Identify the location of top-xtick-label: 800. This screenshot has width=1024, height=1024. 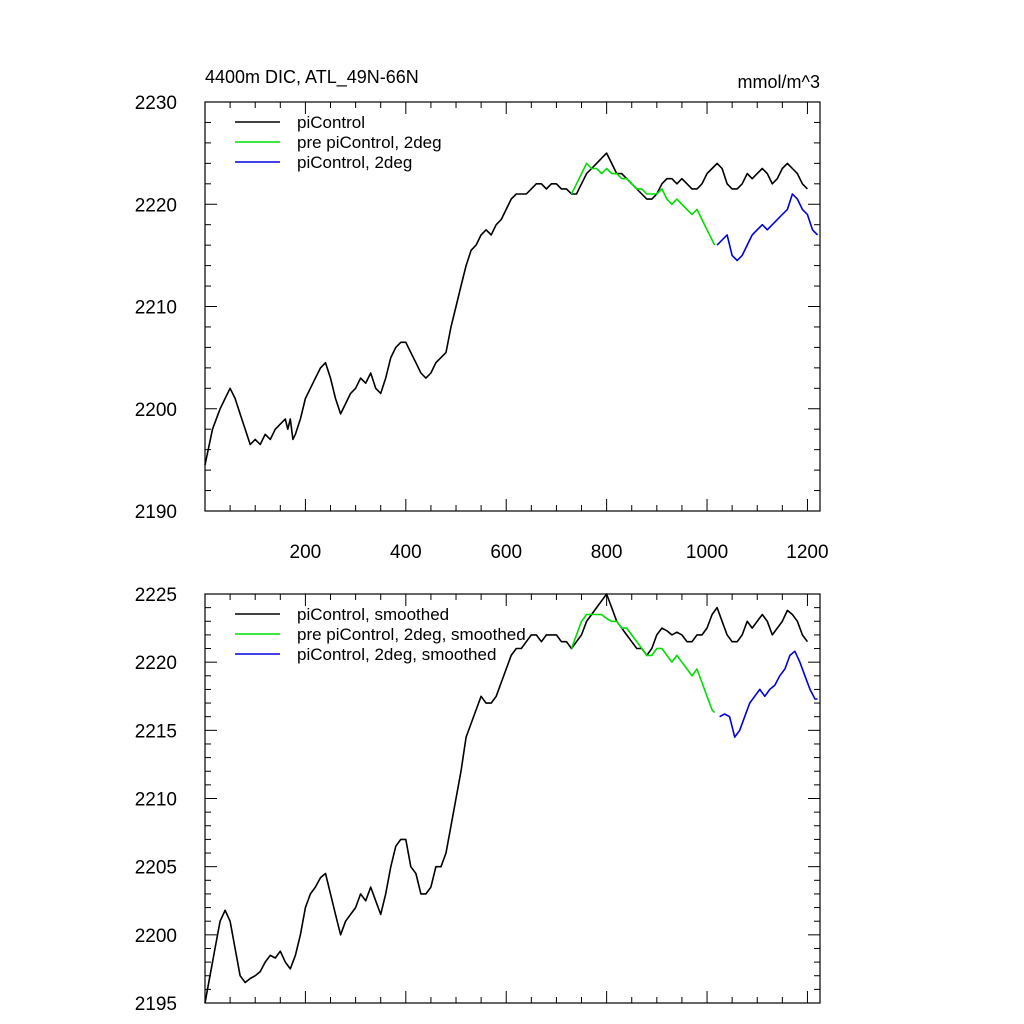
(607, 552).